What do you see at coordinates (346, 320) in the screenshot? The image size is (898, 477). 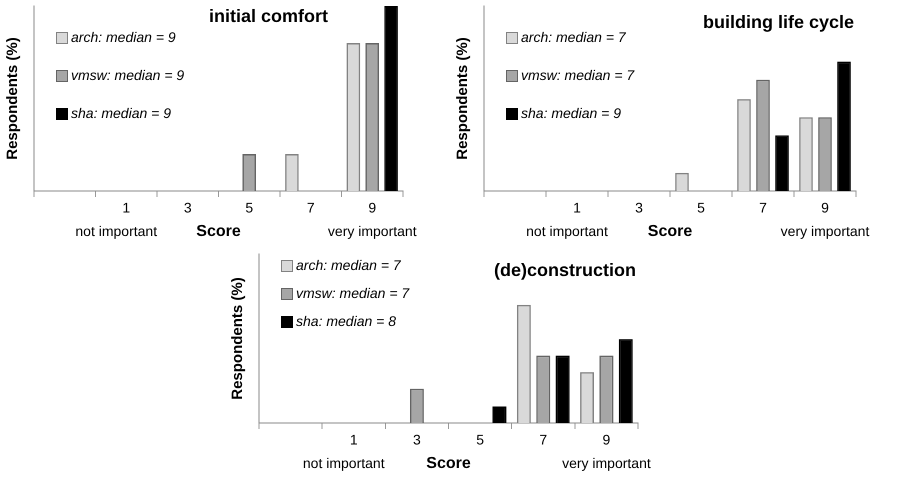 I see `legend-label: sha: median = 8` at bounding box center [346, 320].